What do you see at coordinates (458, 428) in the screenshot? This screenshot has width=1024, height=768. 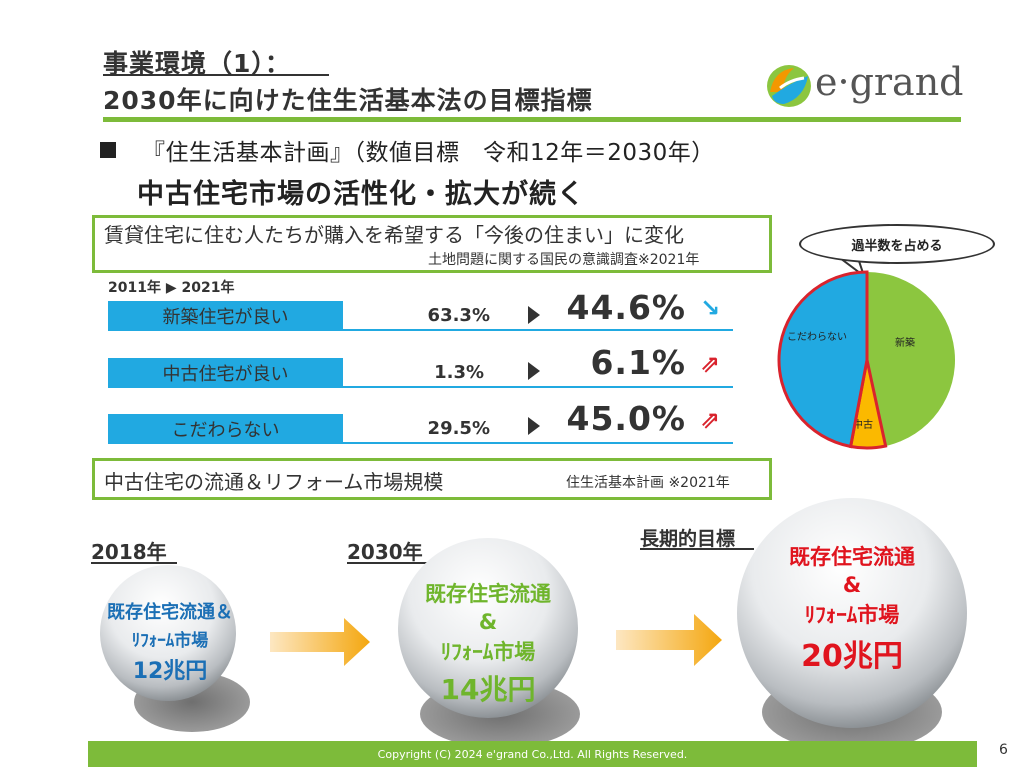 I see `row-value-2011: 29.5%` at bounding box center [458, 428].